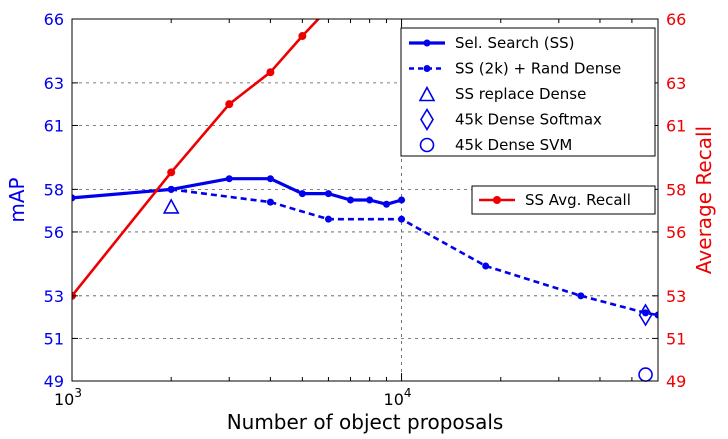 The image size is (728, 439). Describe the element at coordinates (676, 83) in the screenshot. I see `y-tick-label-right: 63` at that location.